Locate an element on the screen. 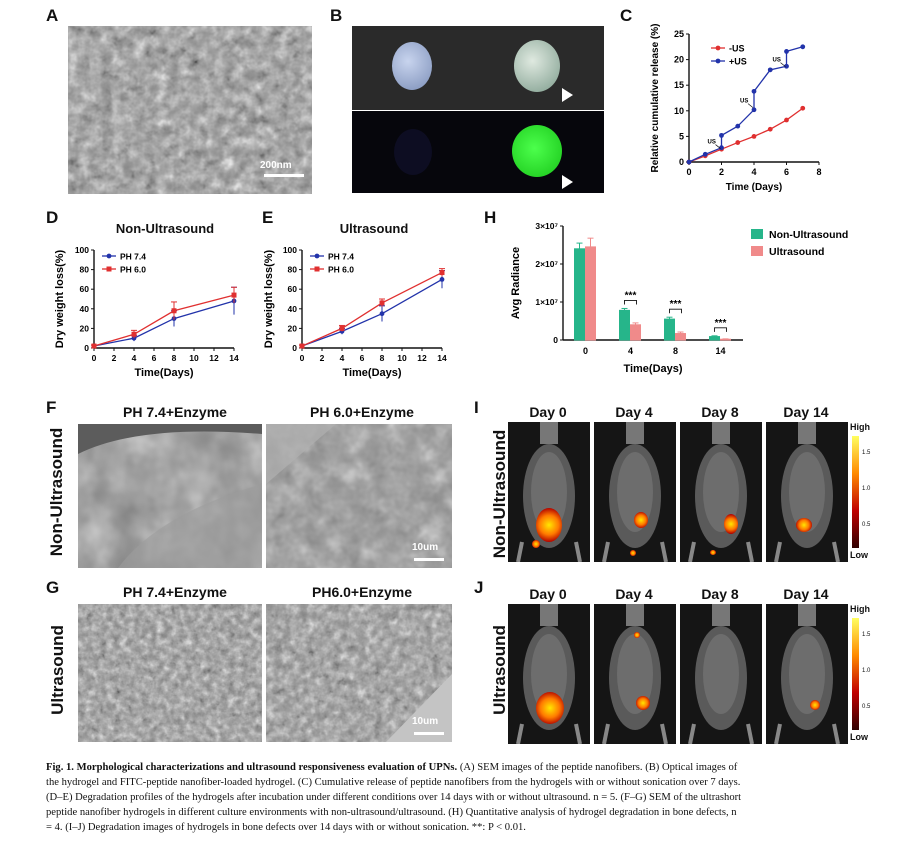  bar-ultrasound is located at coordinates (590, 293).